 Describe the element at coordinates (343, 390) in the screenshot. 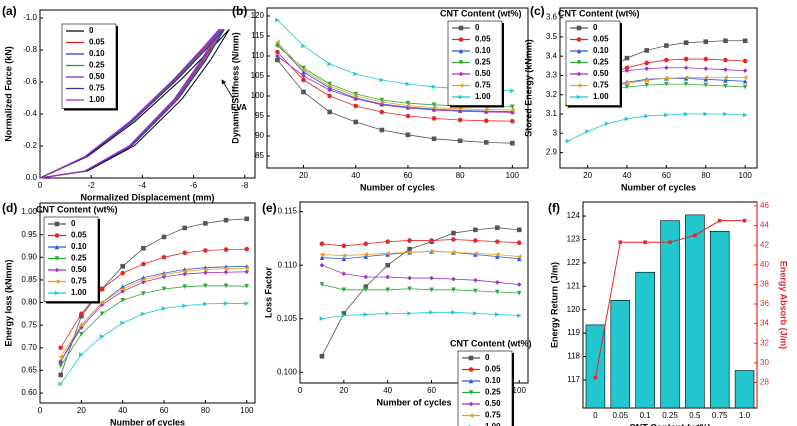

I see `x-tick-label: 20` at that location.